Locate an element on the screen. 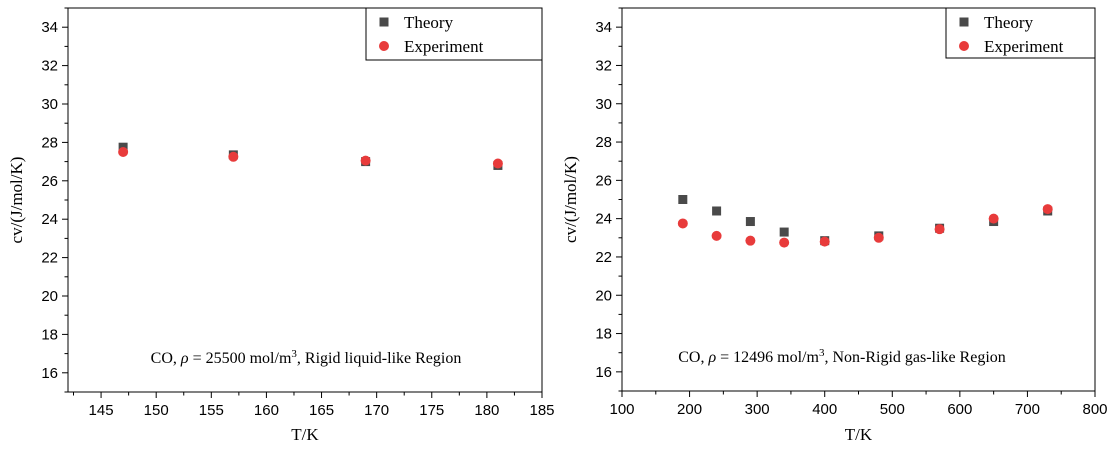 The height and width of the screenshot is (455, 1113). annotation-suffix: , Rigid liquid-like Region is located at coordinates (379, 358).